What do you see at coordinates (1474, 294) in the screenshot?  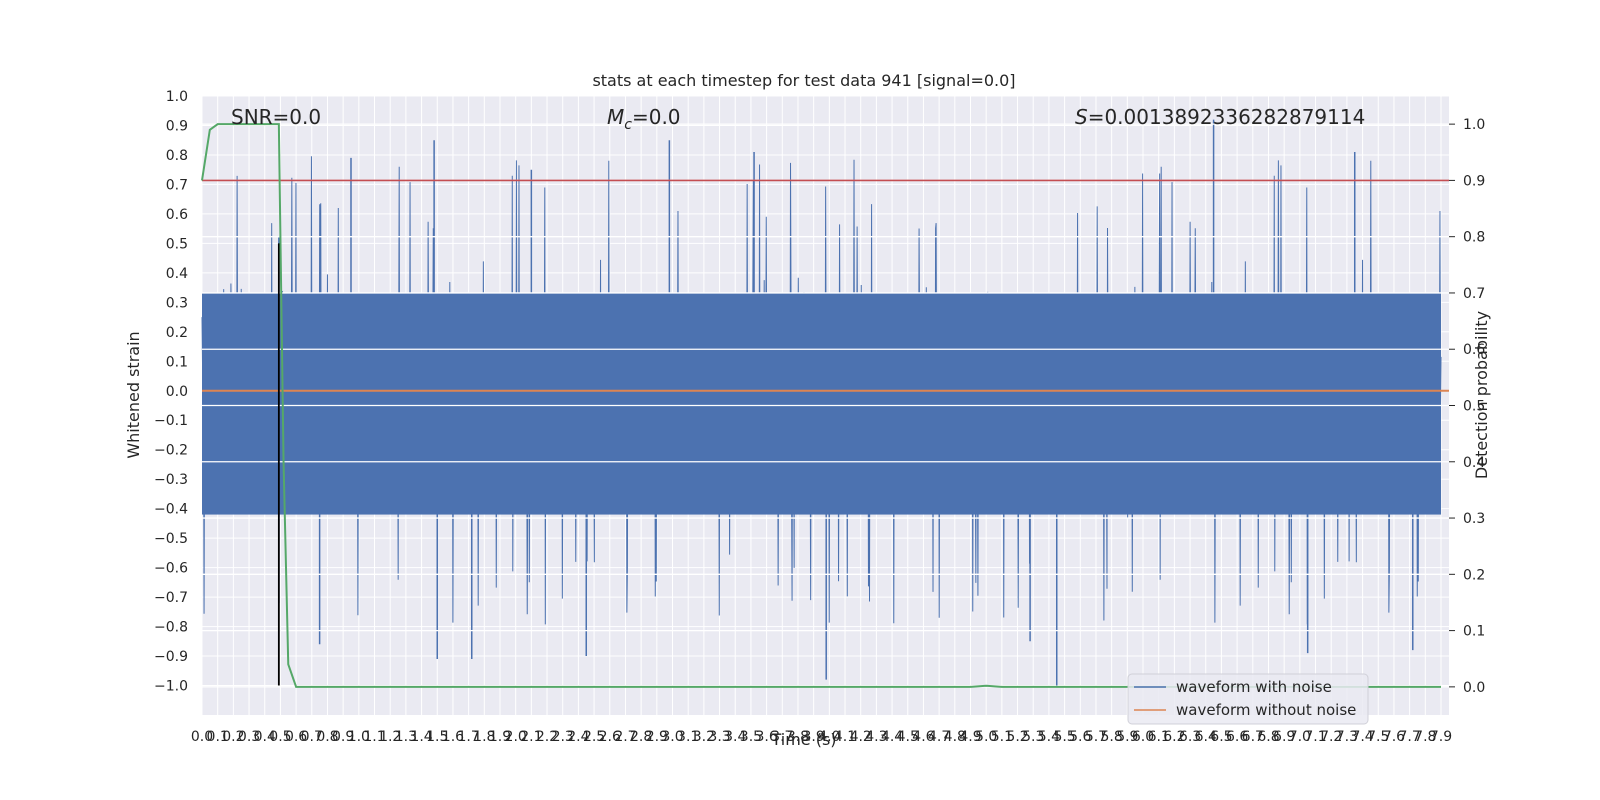 I see `y-right-tick-label: 0.7` at bounding box center [1474, 294].